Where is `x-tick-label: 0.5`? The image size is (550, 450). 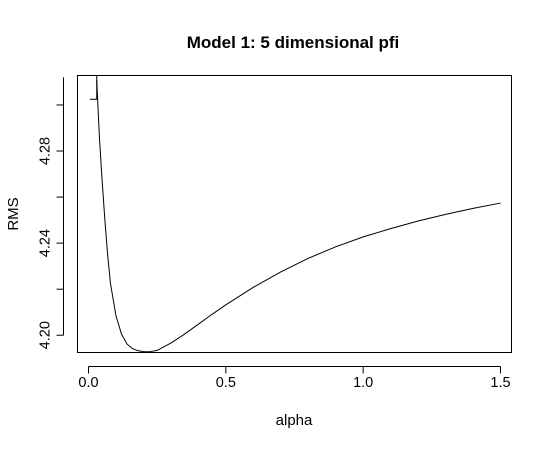 x-tick-label: 0.5 is located at coordinates (226, 383).